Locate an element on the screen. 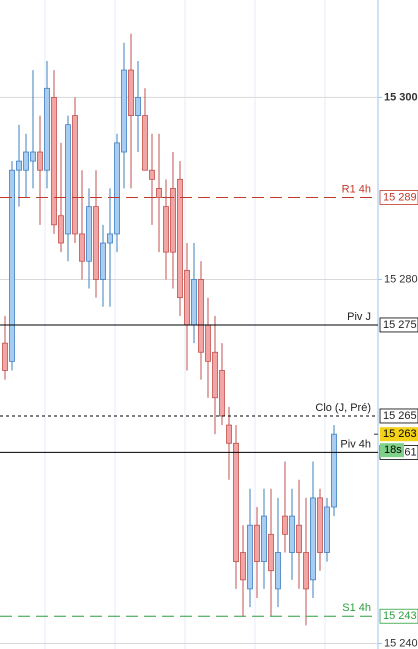  y-tick-label: 15 300 is located at coordinates (401, 97).